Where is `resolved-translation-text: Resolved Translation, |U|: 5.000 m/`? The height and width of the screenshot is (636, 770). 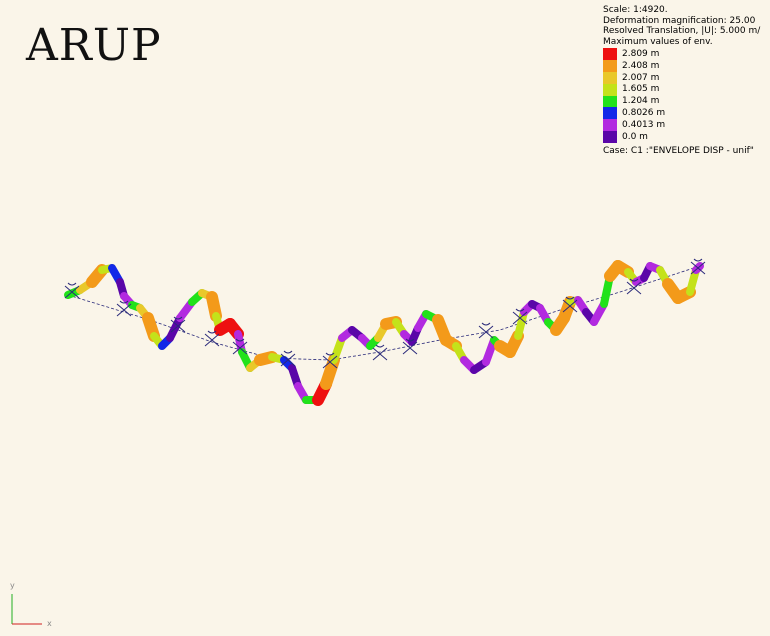
resolved-translation-text: Resolved Translation, |U|: 5.000 m/ is located at coordinates (682, 31).